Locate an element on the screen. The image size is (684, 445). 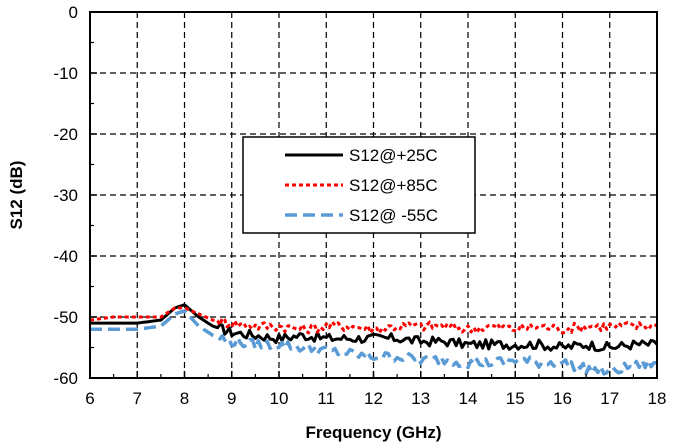
legend-box is located at coordinates (359, 185).